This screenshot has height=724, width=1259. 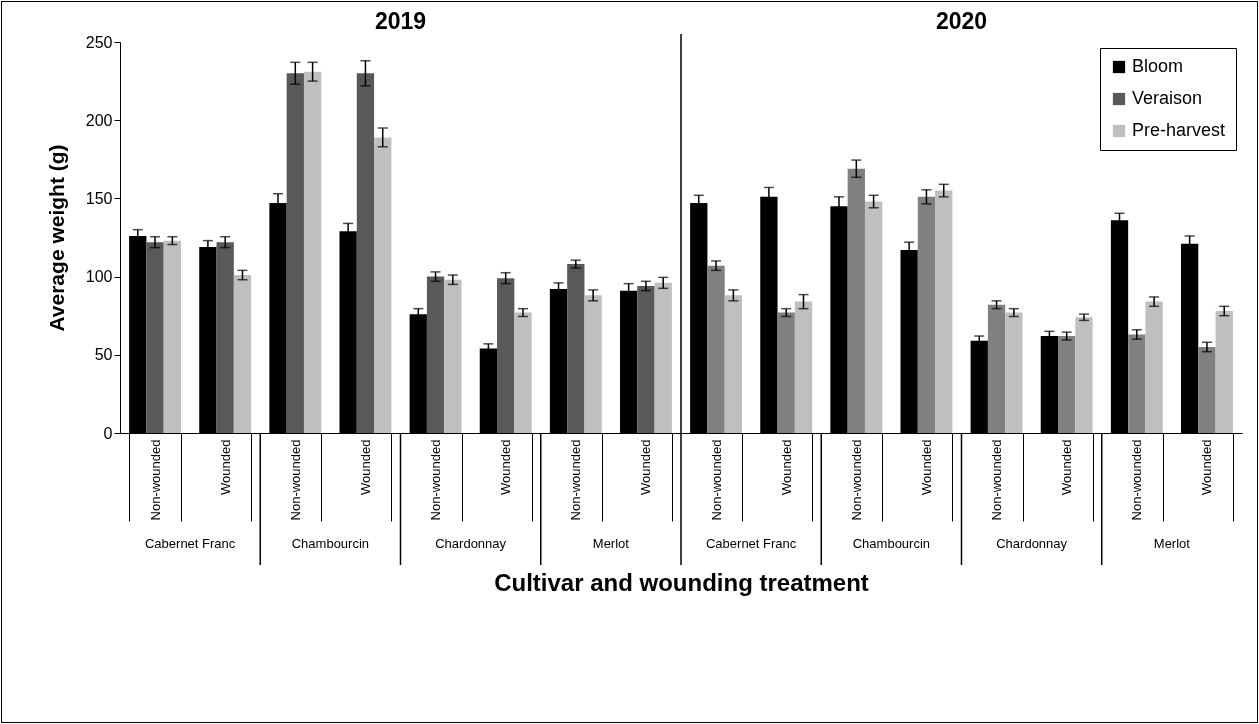 I want to click on text: 2019, so click(x=400, y=21).